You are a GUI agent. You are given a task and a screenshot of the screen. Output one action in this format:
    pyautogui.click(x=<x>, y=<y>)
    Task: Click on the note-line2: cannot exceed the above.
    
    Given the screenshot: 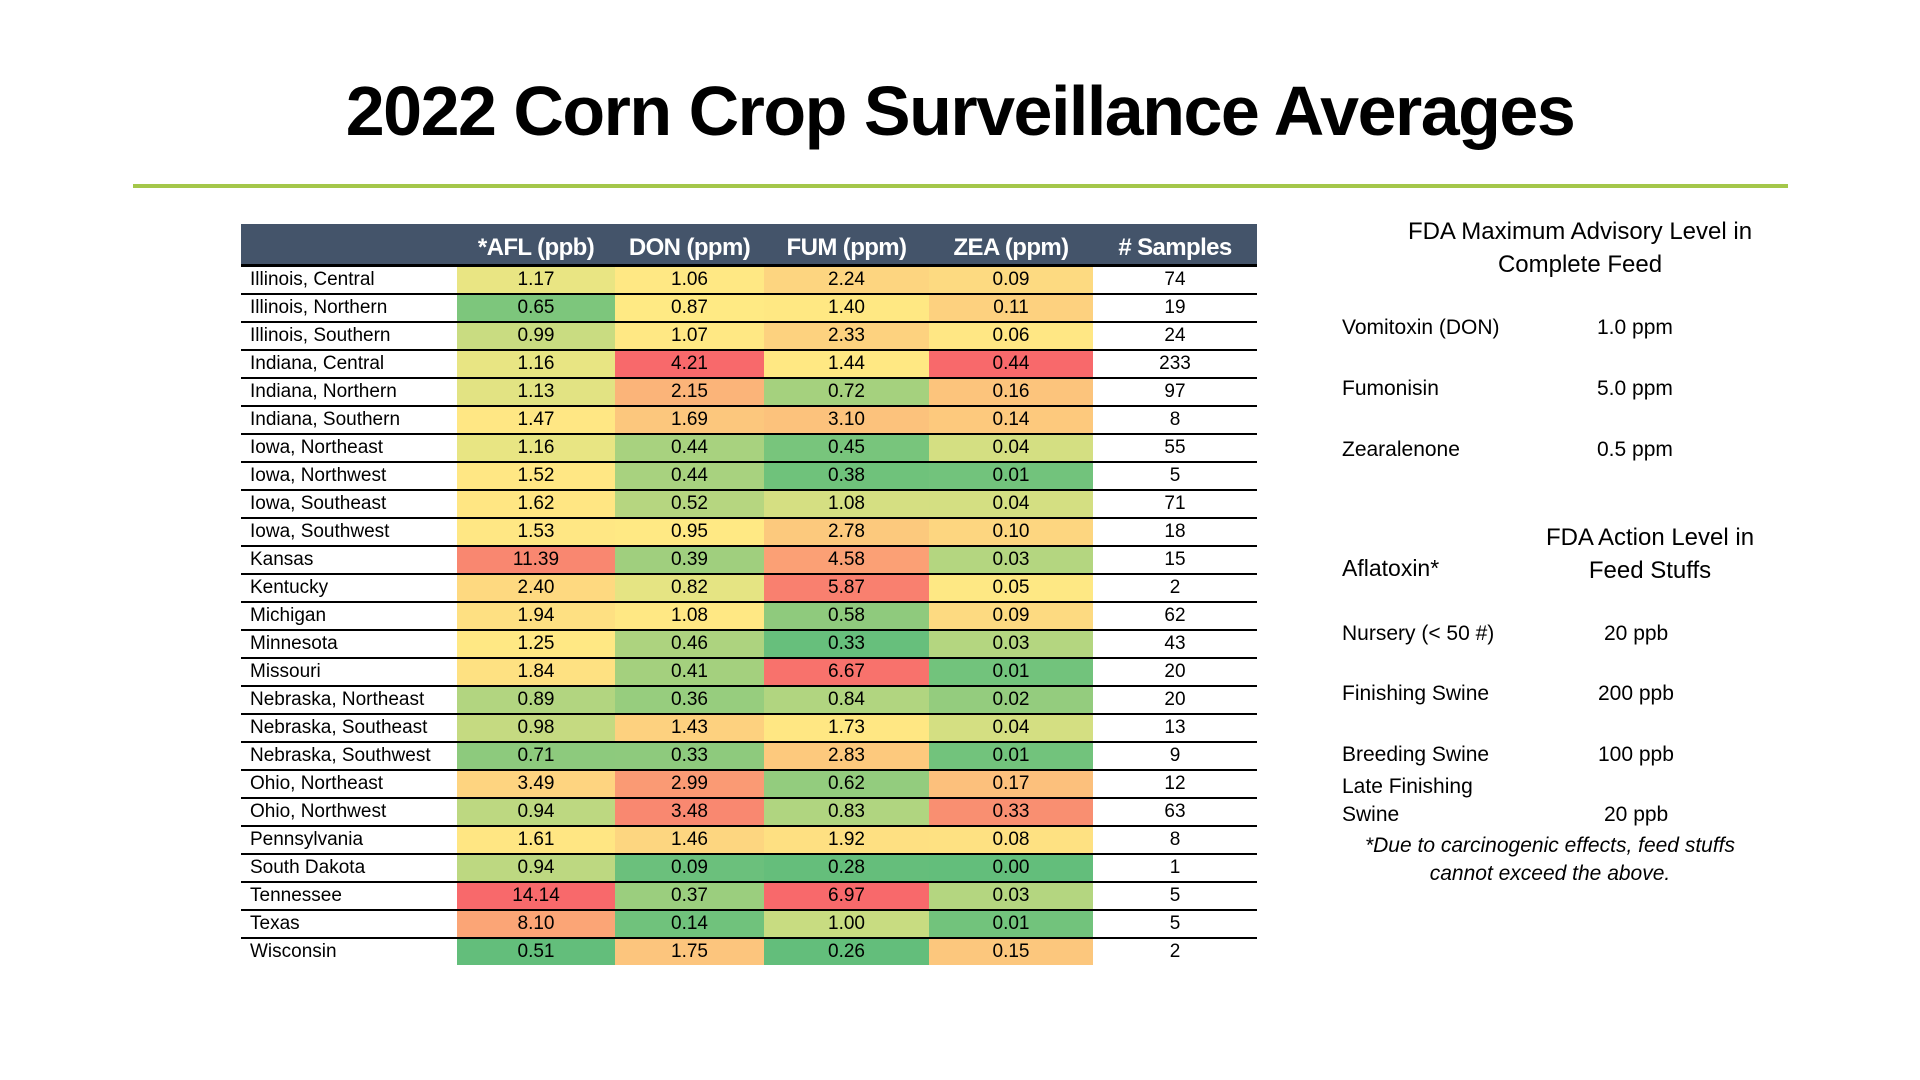 What is the action you would take?
    pyautogui.click(x=1550, y=873)
    